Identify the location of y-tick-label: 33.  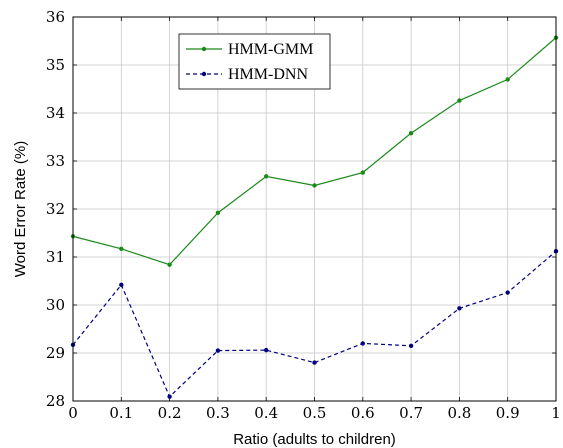
(55, 161).